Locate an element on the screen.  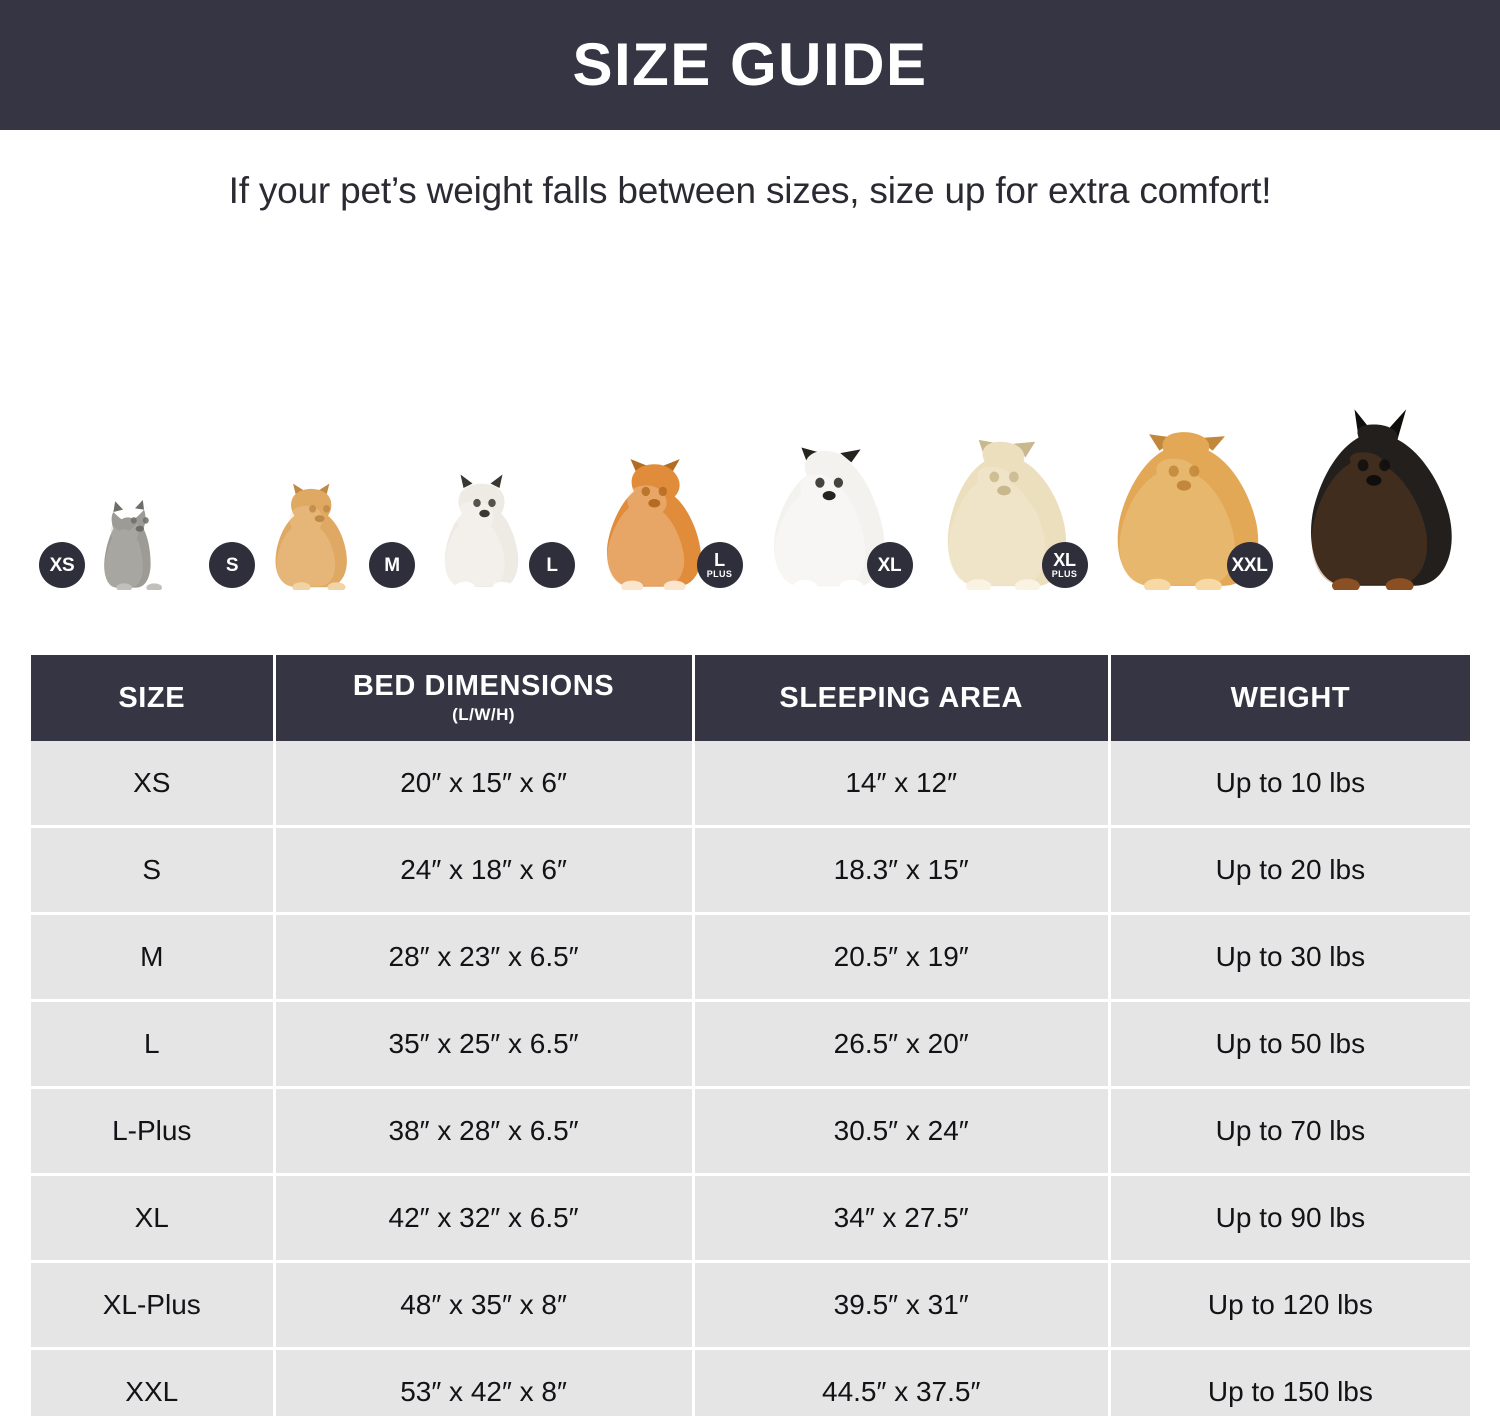
size-badge-s: S is located at coordinates (232, 565).